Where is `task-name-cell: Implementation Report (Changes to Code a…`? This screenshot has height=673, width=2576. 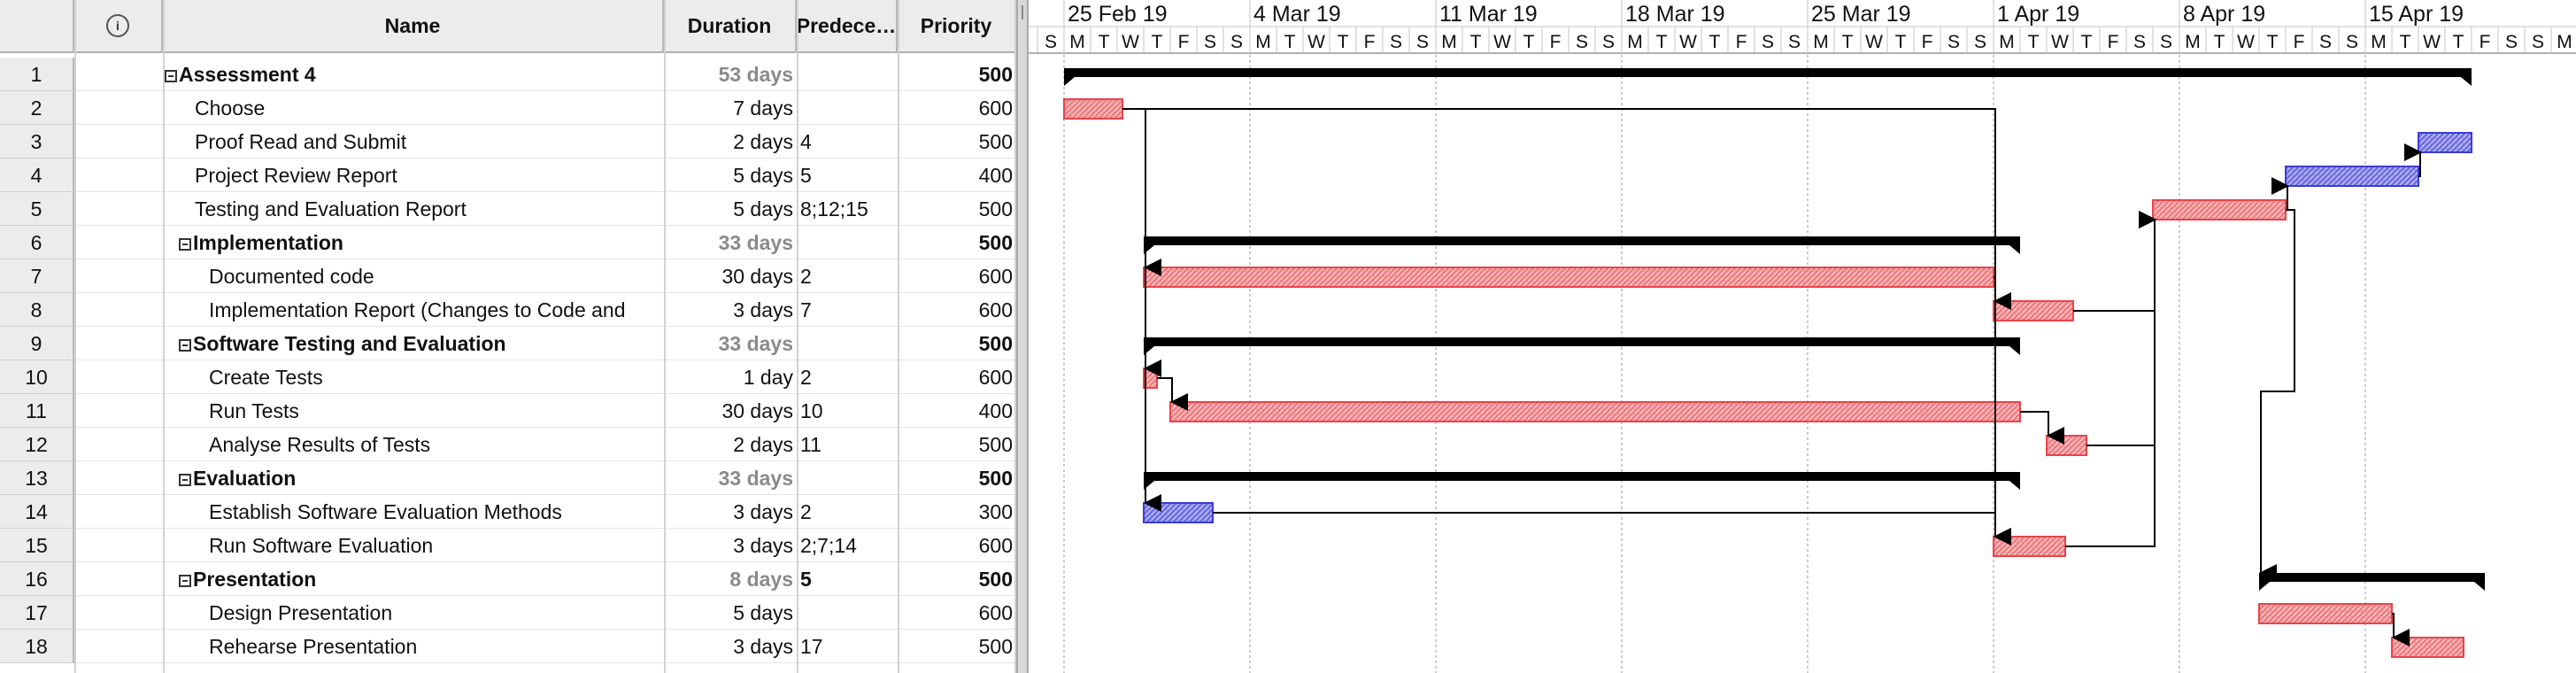
task-name-cell: Implementation Report (Changes to Code a… is located at coordinates (436, 310).